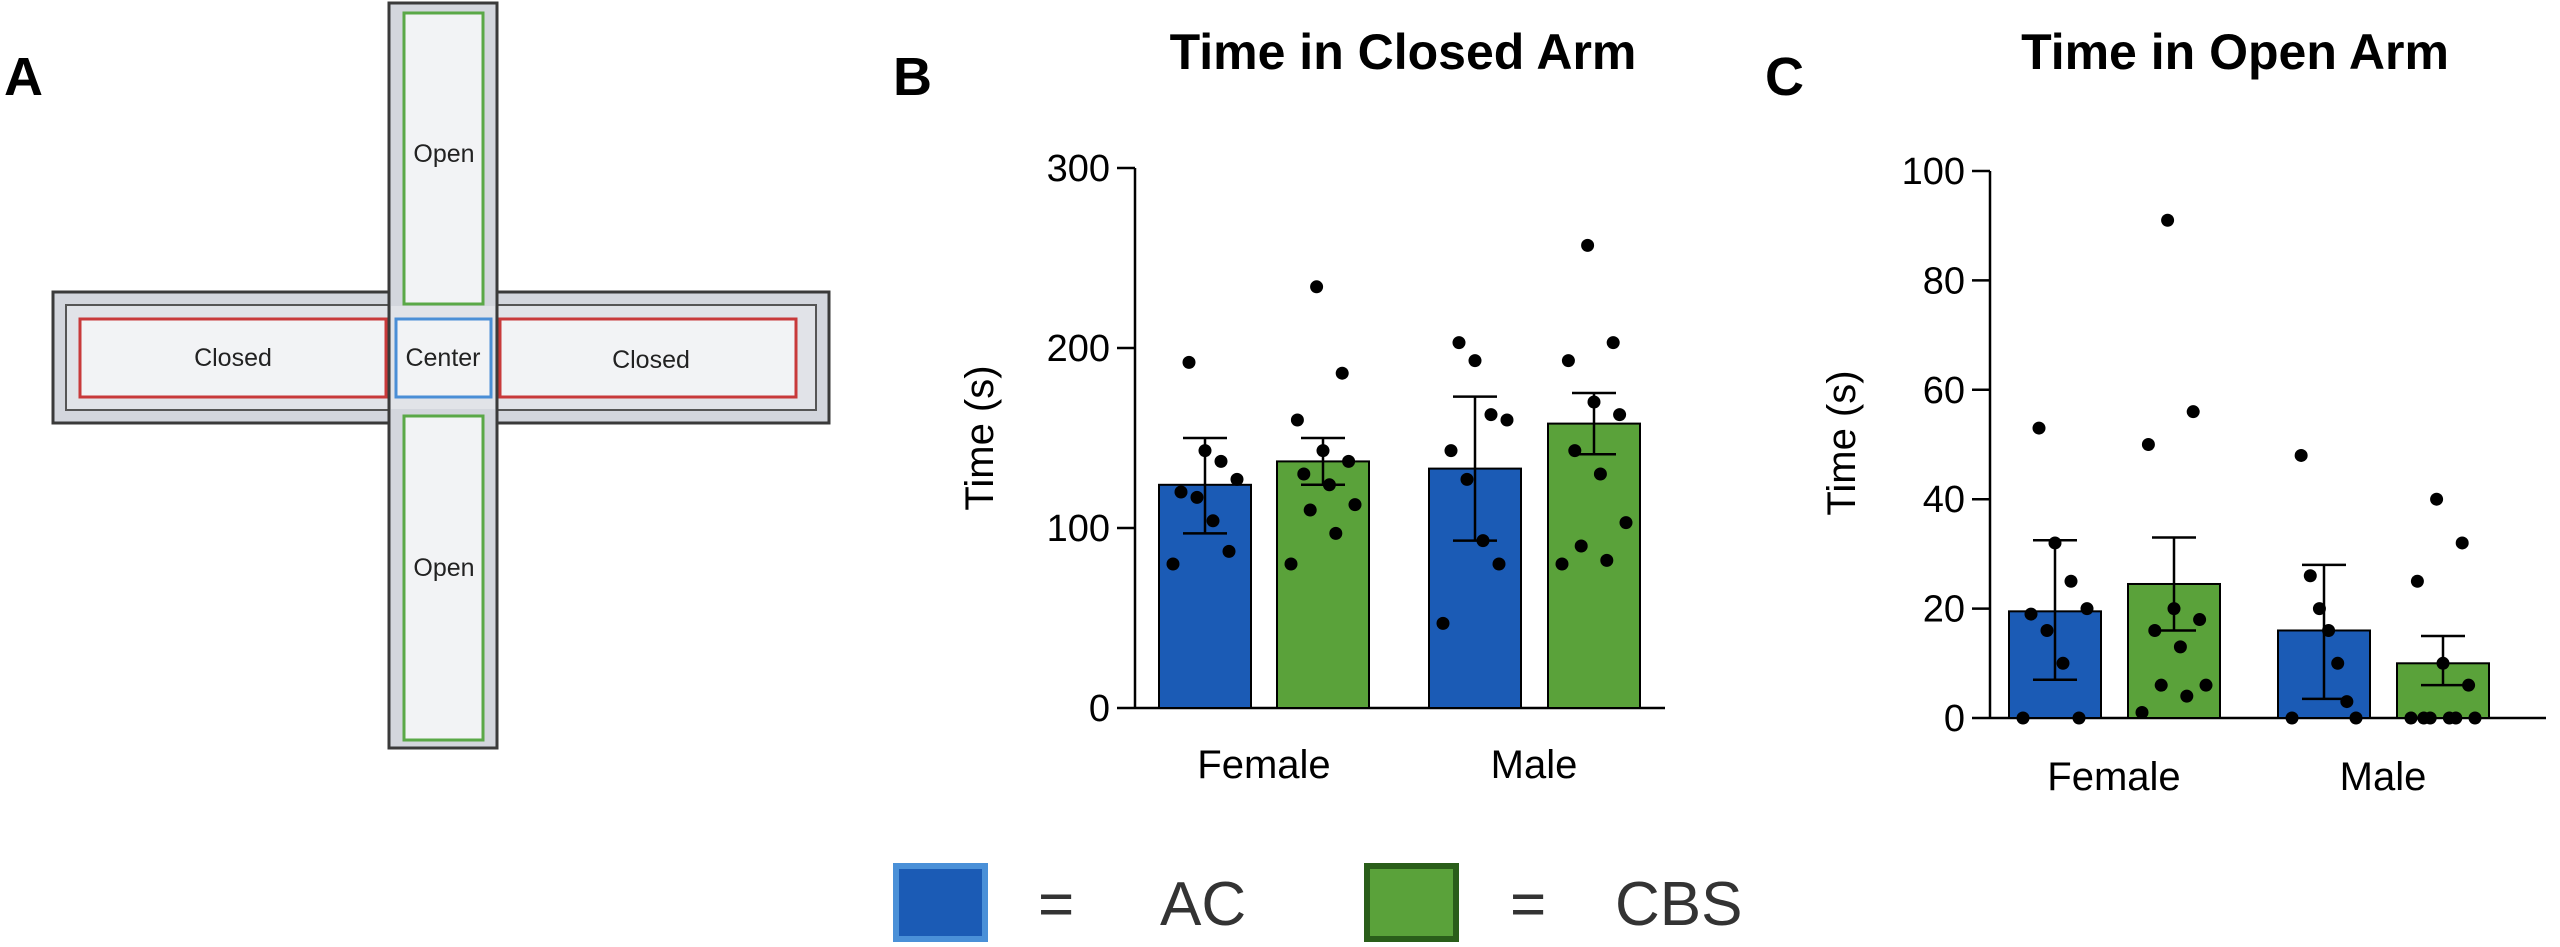 The image size is (2560, 947). I want to click on open-arm-top, so click(443, 158).